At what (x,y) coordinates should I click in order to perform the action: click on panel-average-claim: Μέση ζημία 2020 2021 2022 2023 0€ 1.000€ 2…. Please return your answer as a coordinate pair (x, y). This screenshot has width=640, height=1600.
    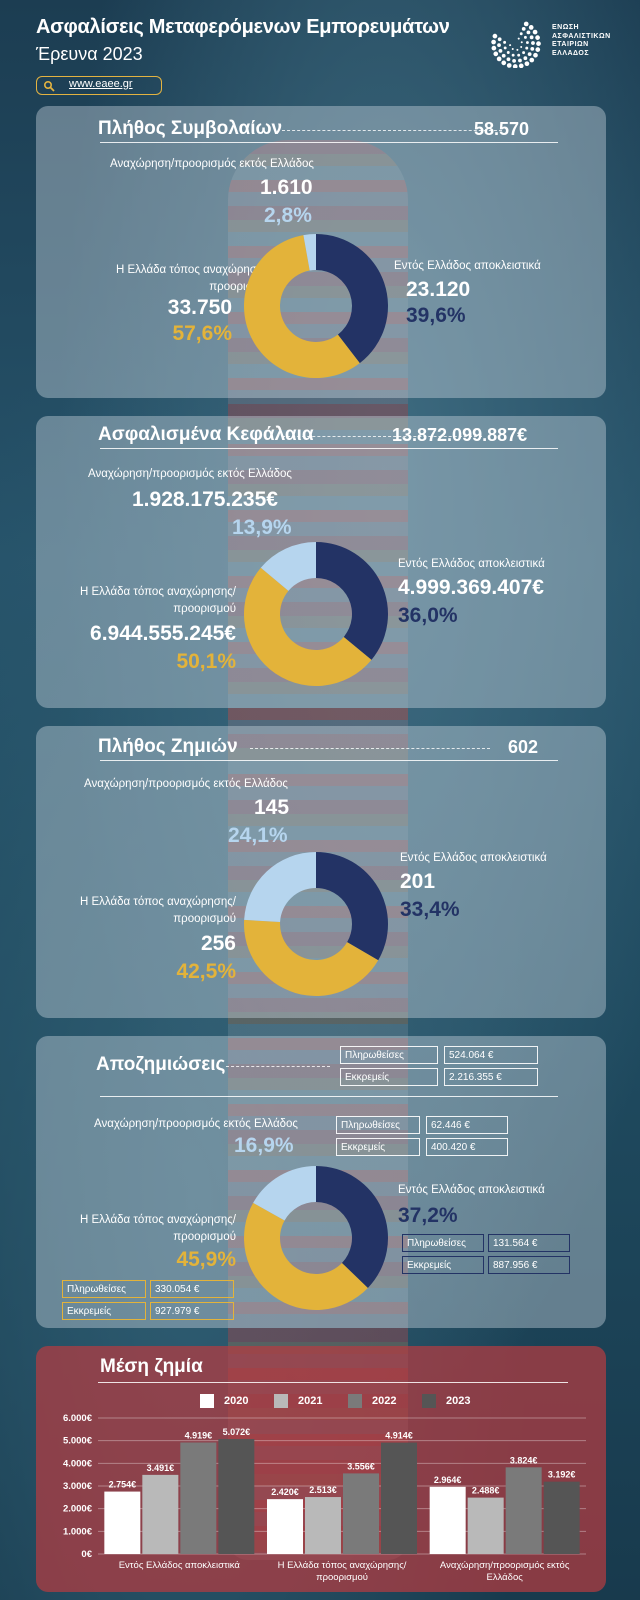
    Looking at the image, I should click on (321, 1469).